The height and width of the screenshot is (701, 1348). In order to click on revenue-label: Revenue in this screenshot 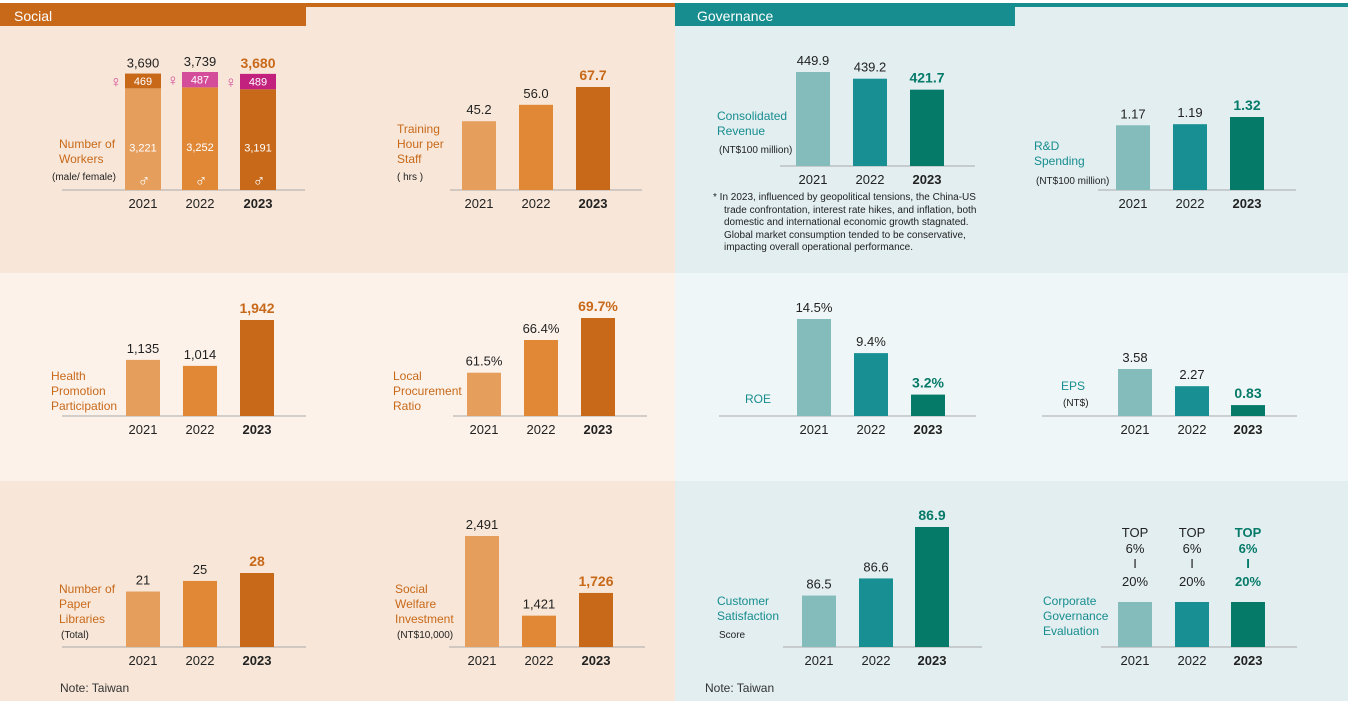, I will do `click(741, 131)`.